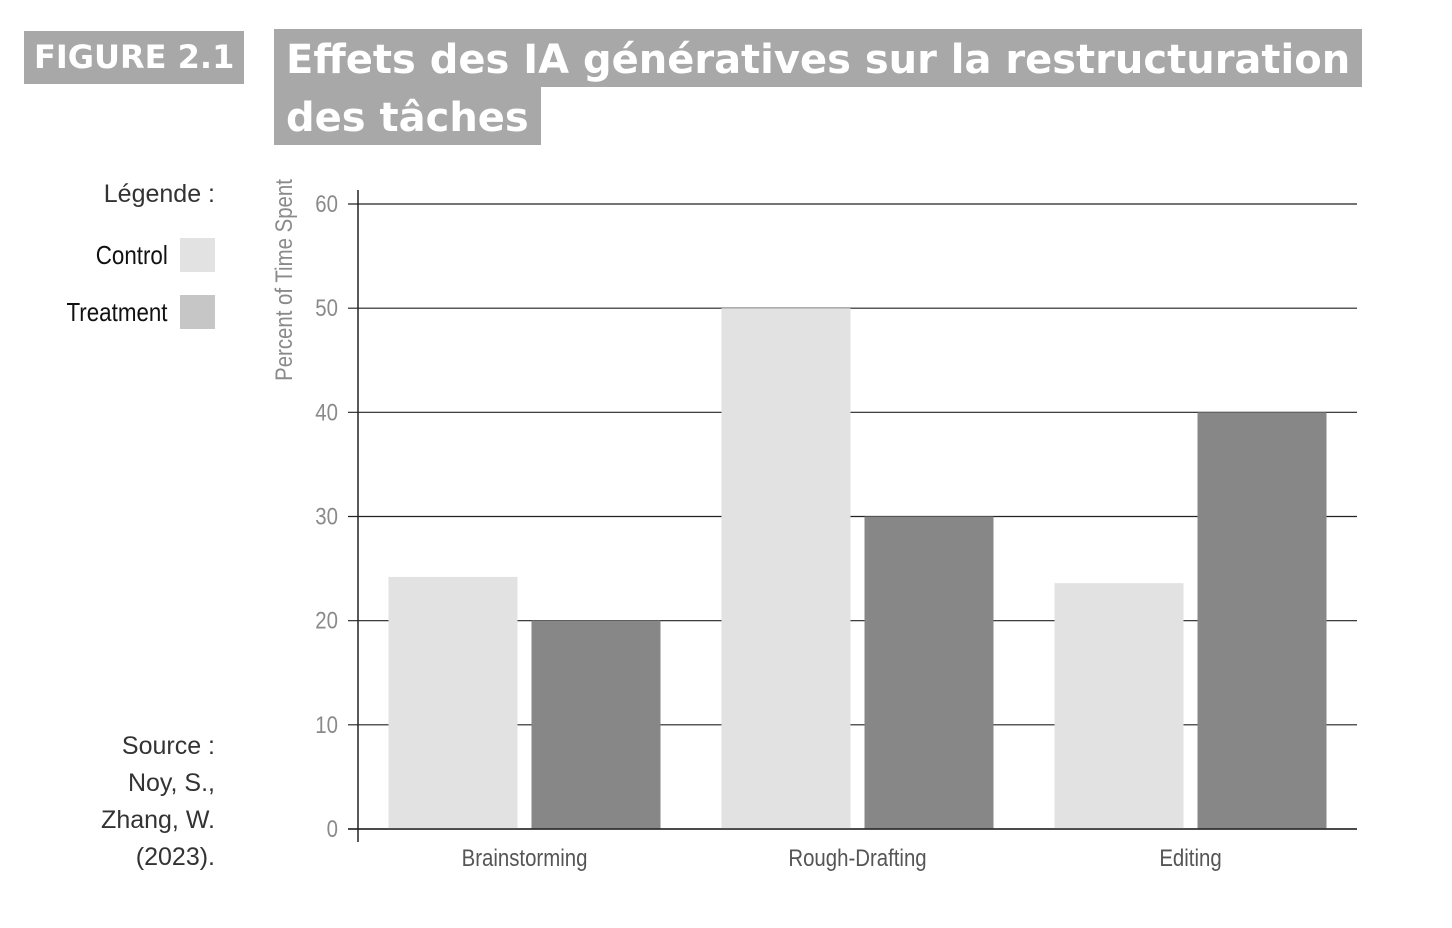 The image size is (1452, 928). I want to click on y-tick-label: 20, so click(326, 620).